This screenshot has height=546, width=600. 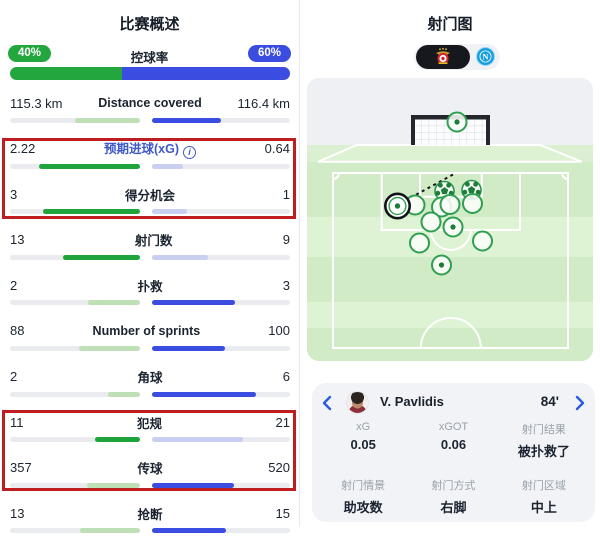 I want to click on stat-label: 扑救, so click(x=150, y=286).